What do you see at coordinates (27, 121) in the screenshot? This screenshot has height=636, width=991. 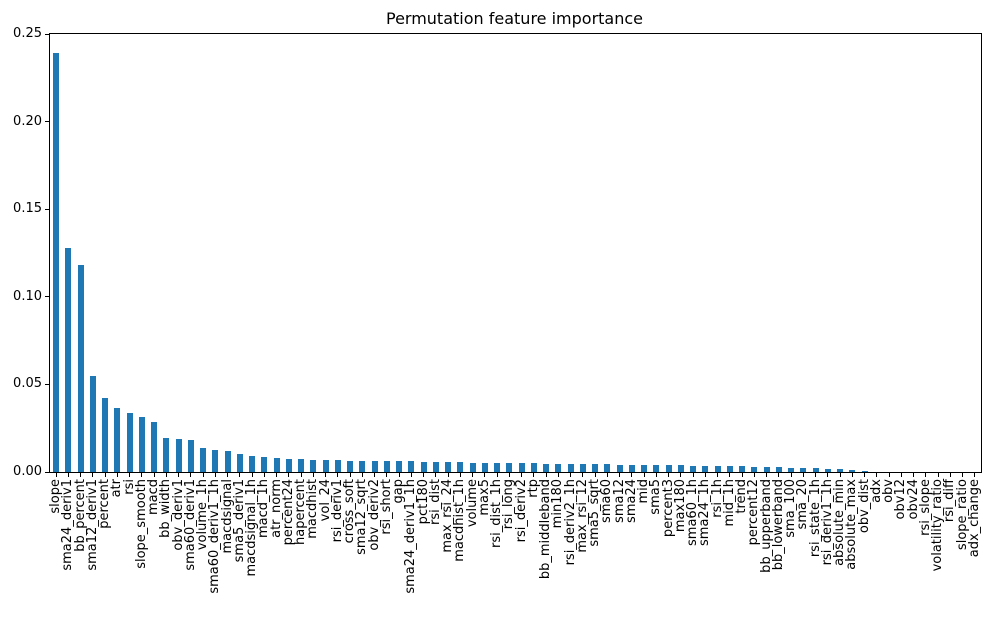 I see `y-tick-label: 0.20` at bounding box center [27, 121].